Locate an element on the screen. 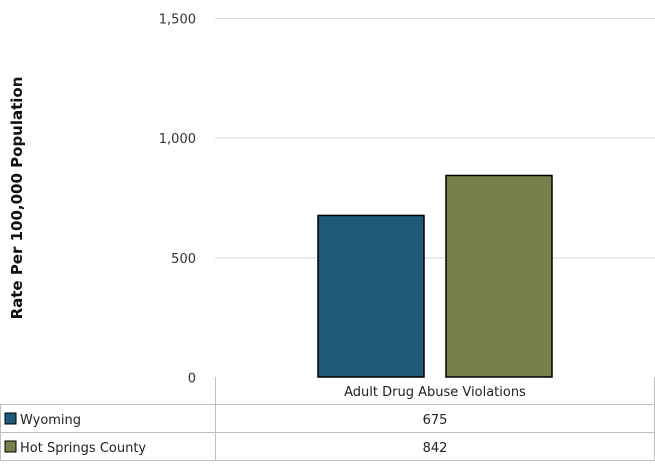  y-tick-label: 1,000 is located at coordinates (177, 139).